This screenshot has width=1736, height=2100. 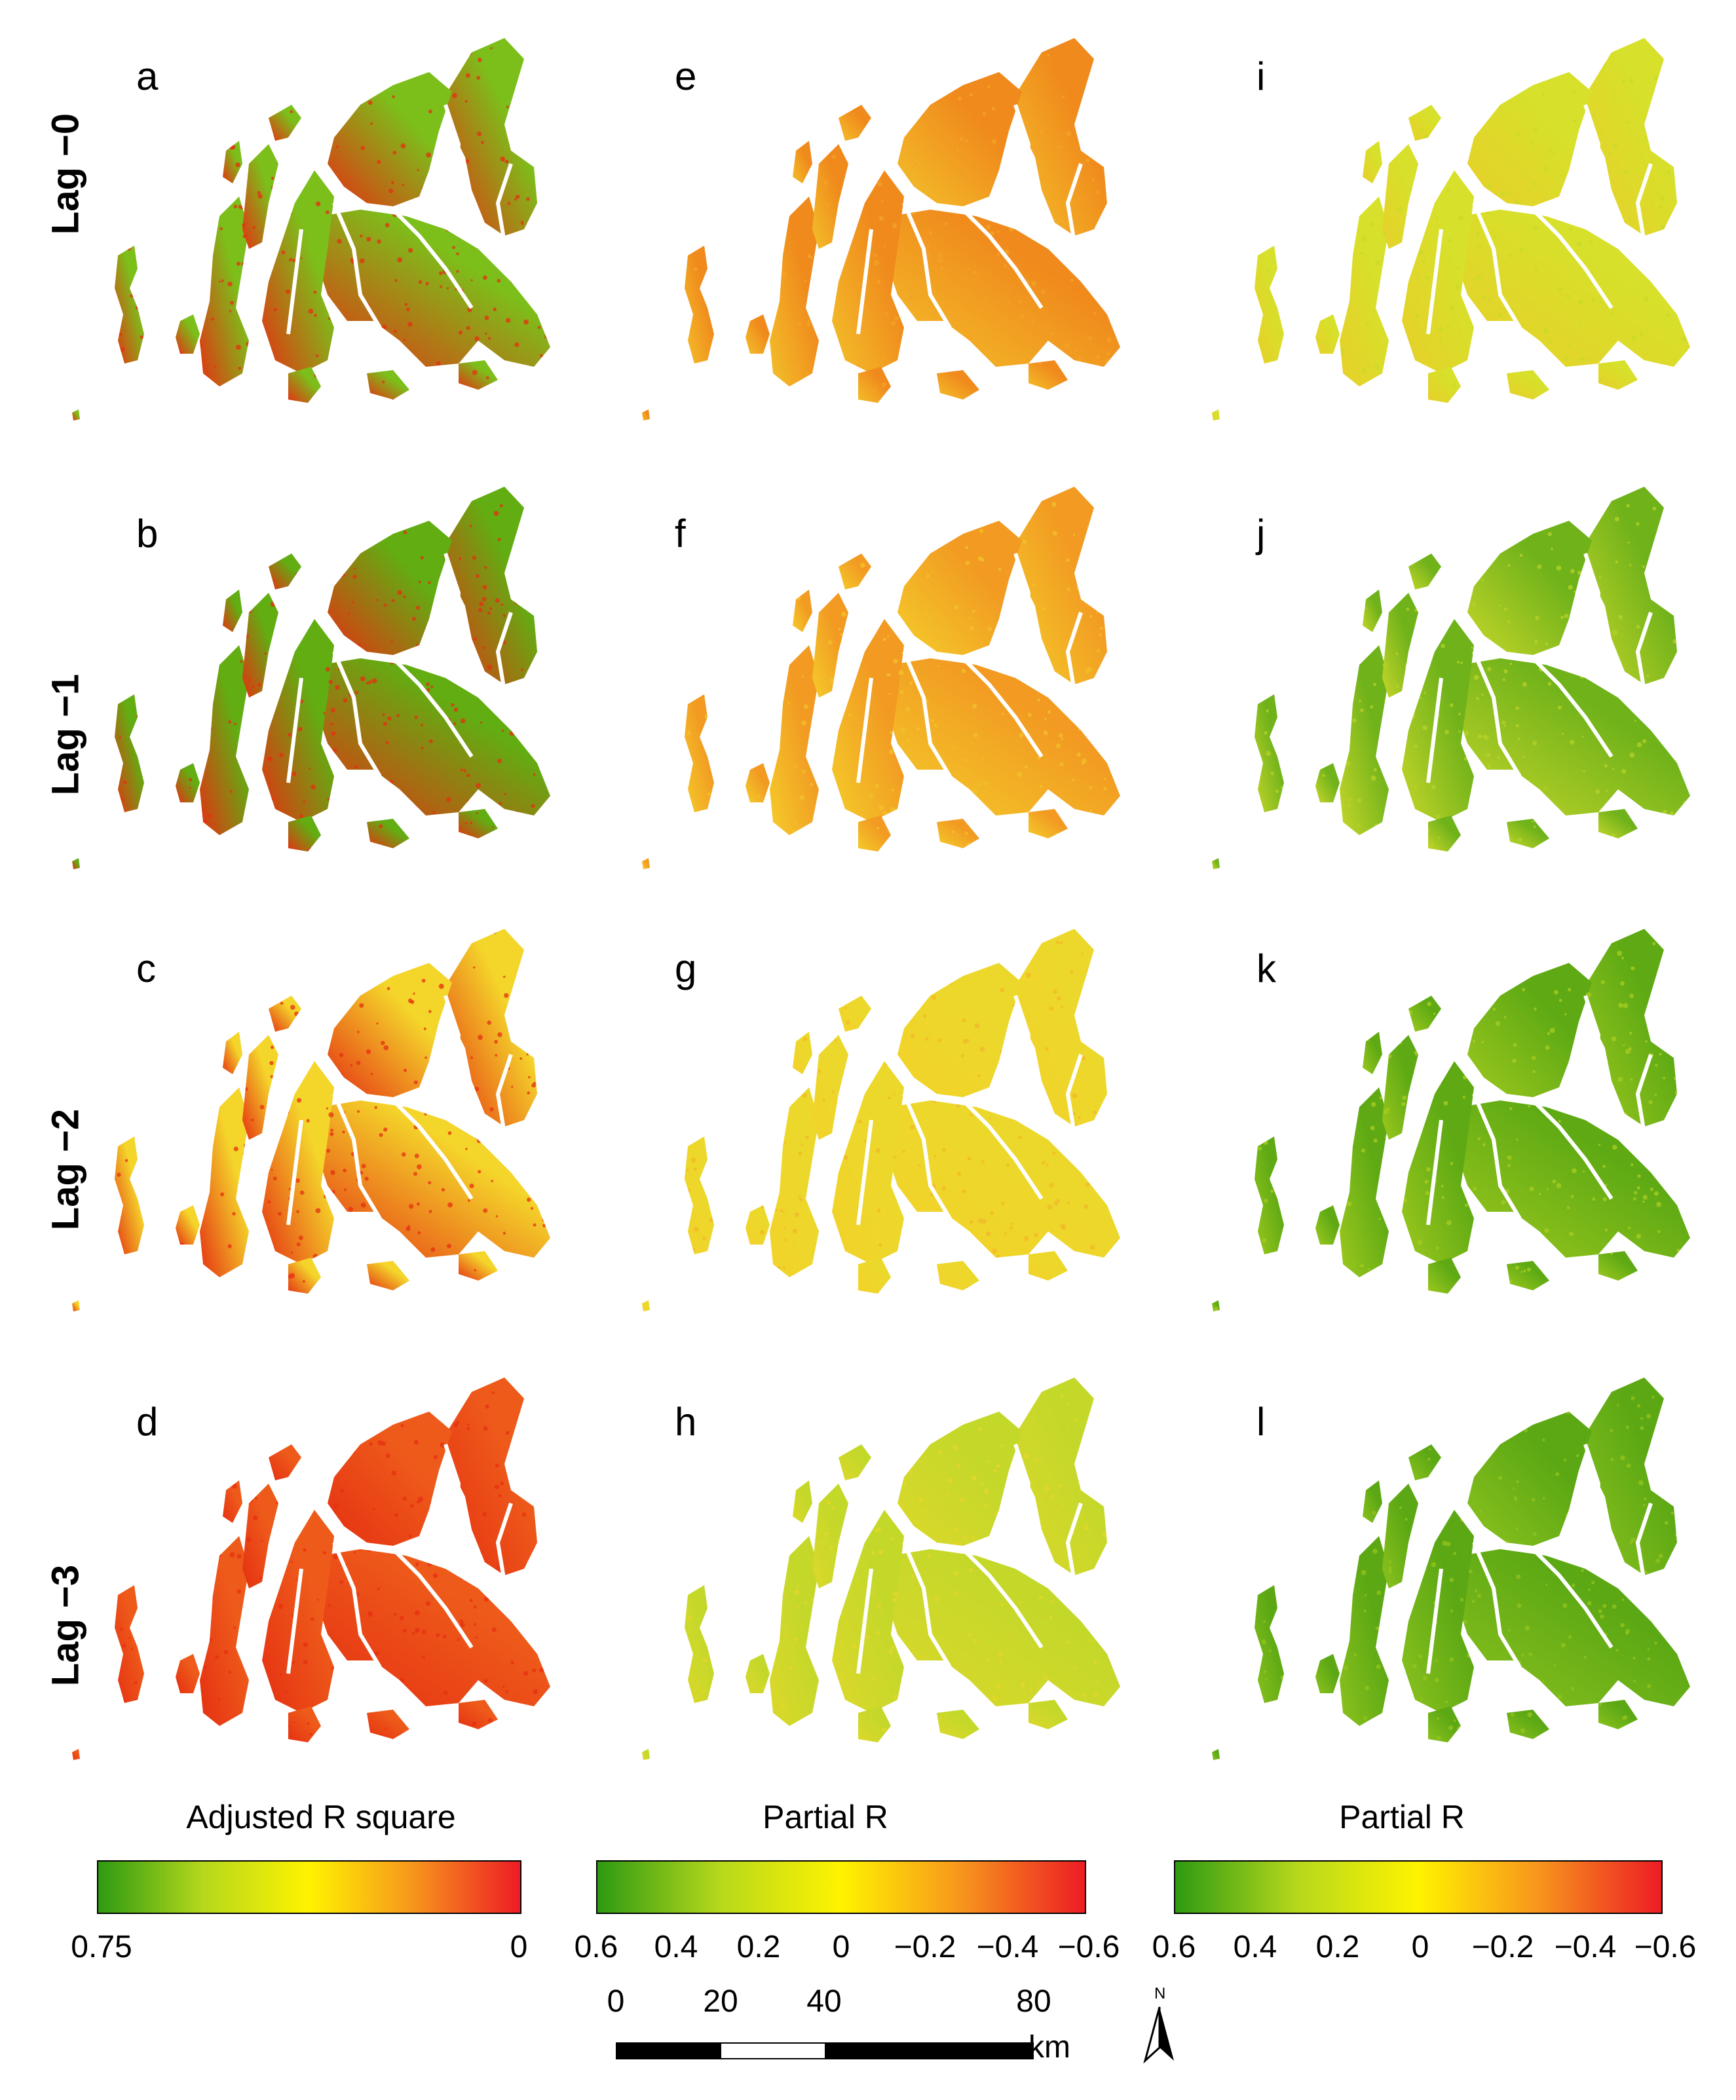 I want to click on tick-label: −0.6, so click(x=1665, y=1947).